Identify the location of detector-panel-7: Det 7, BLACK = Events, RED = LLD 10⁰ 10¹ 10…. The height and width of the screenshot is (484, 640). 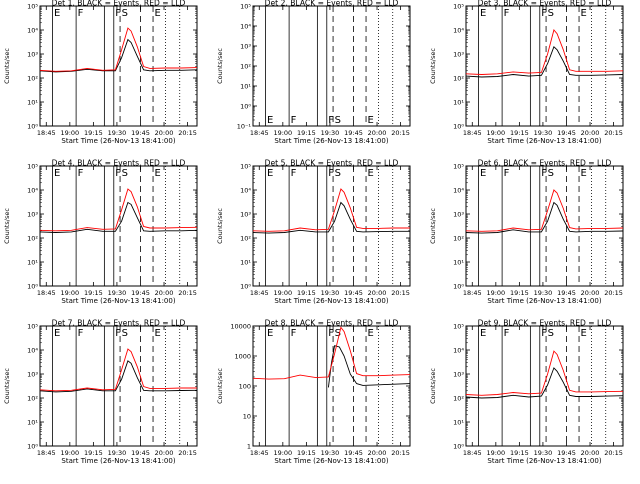
(100, 392).